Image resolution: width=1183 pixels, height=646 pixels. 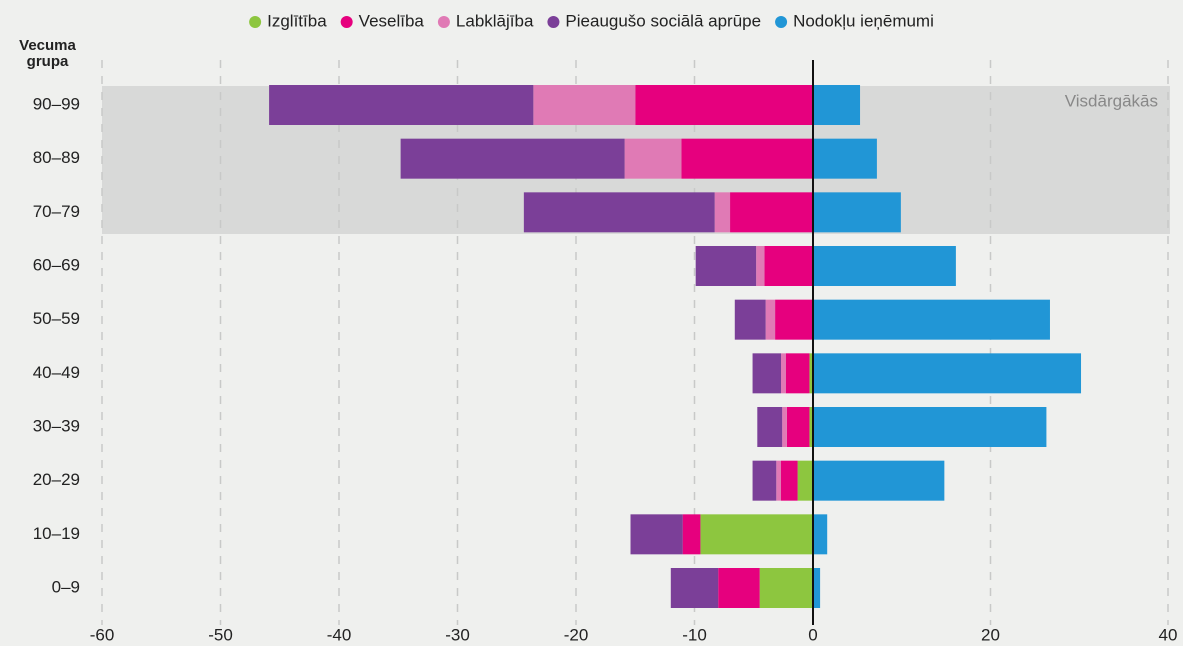 What do you see at coordinates (56, 425) in the screenshot?
I see `y-tick-label: 30–39` at bounding box center [56, 425].